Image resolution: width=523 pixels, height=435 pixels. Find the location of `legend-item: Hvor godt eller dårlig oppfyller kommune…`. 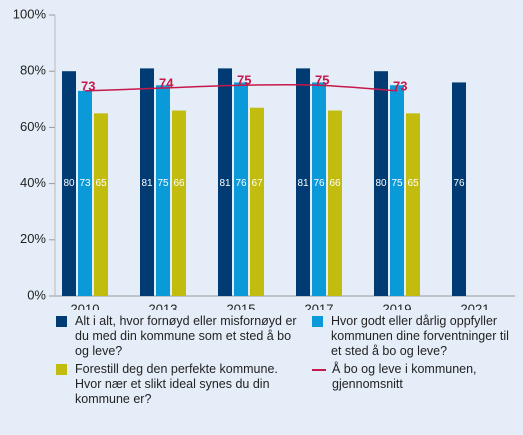

legend-item: Hvor godt eller dårlig oppfyller kommune… is located at coordinates (417, 336).